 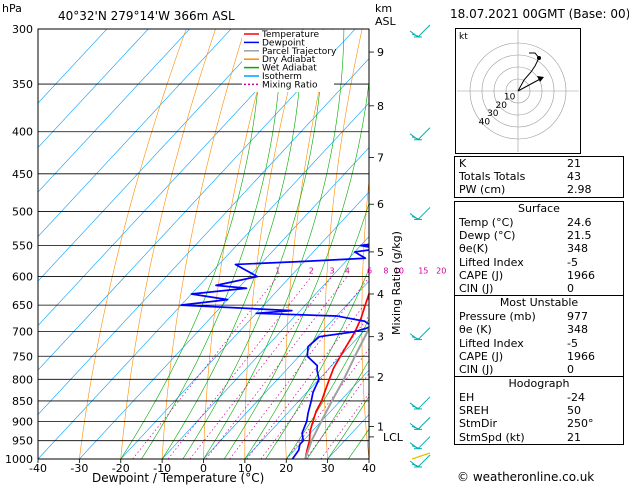 I want to click on hodograph-row-label: StmDir, so click(x=478, y=424).